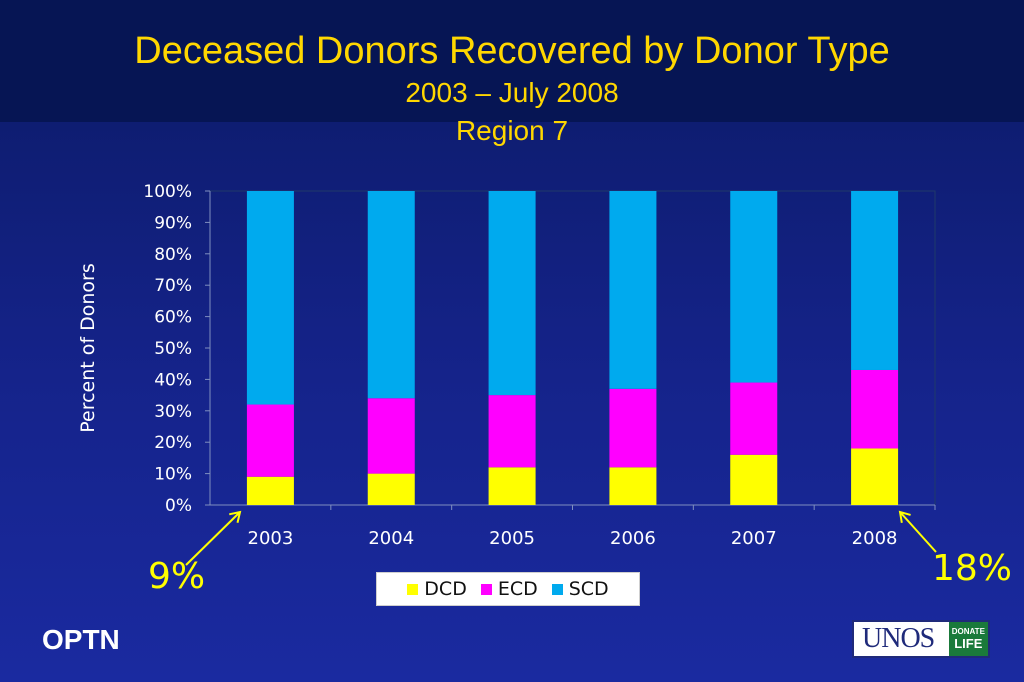  Describe the element at coordinates (391, 436) in the screenshot. I see `bar-ecd-2004` at that location.